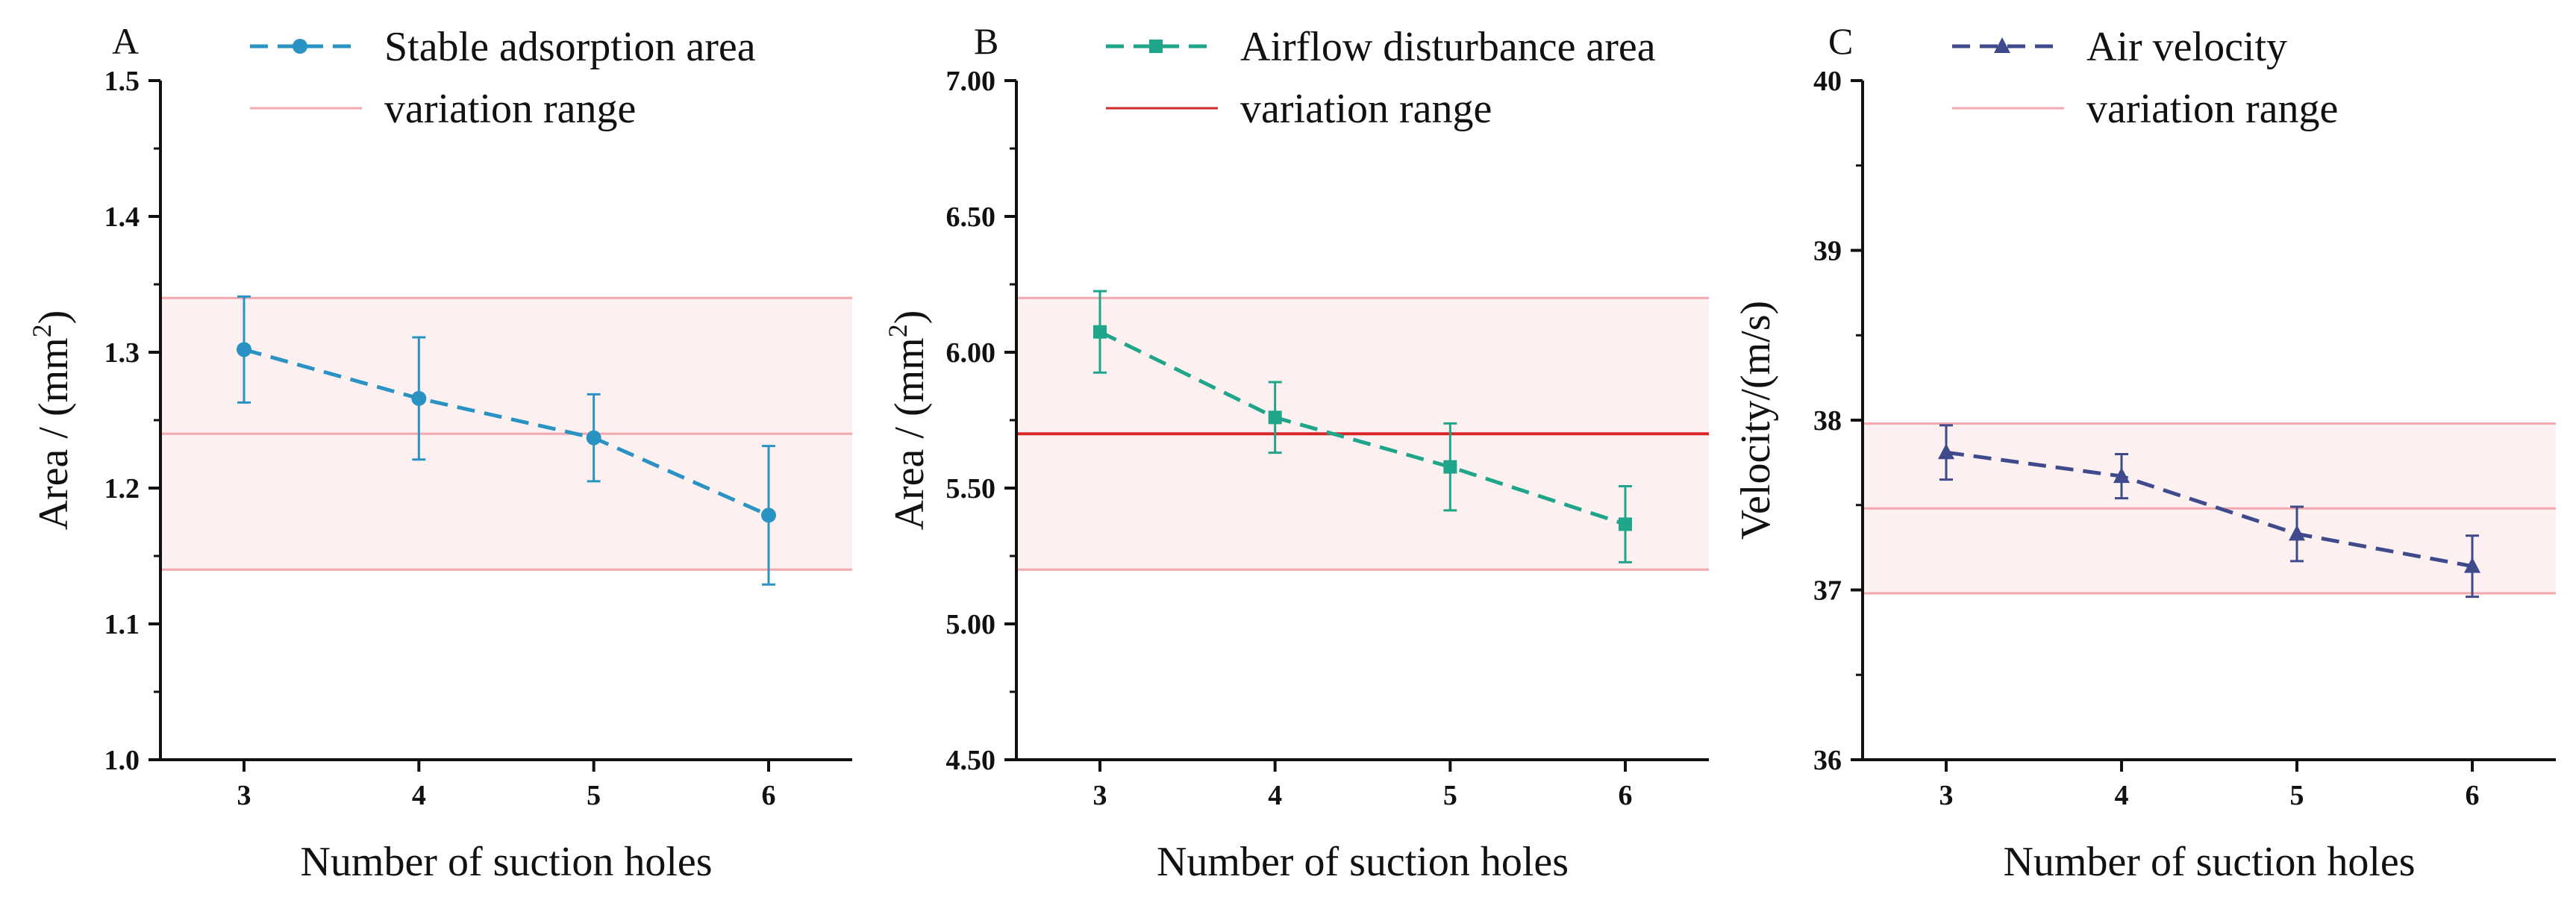 Image resolution: width=2576 pixels, height=906 pixels. Describe the element at coordinates (971, 760) in the screenshot. I see `y-tick-label: 4.50` at that location.